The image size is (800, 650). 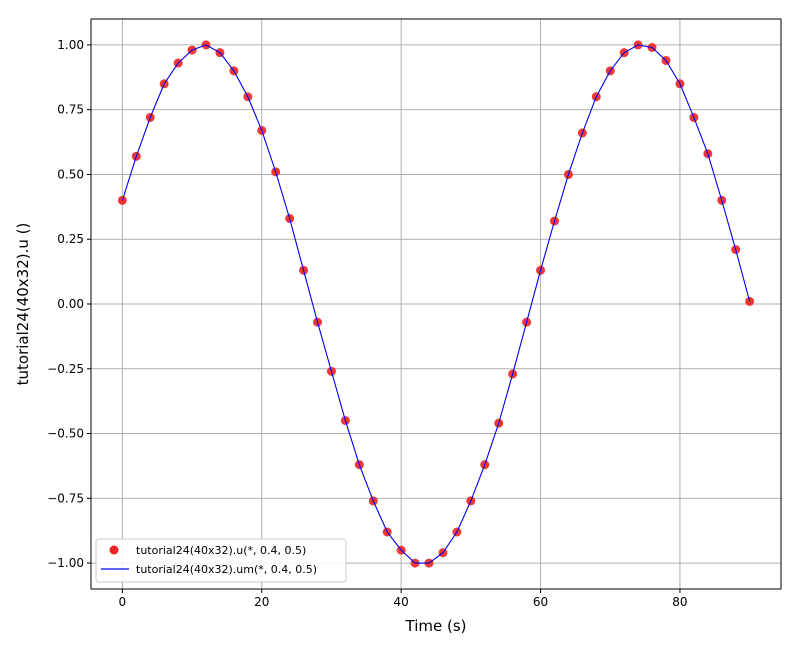 What do you see at coordinates (261, 602) in the screenshot?
I see `x-tick-label: 20` at bounding box center [261, 602].